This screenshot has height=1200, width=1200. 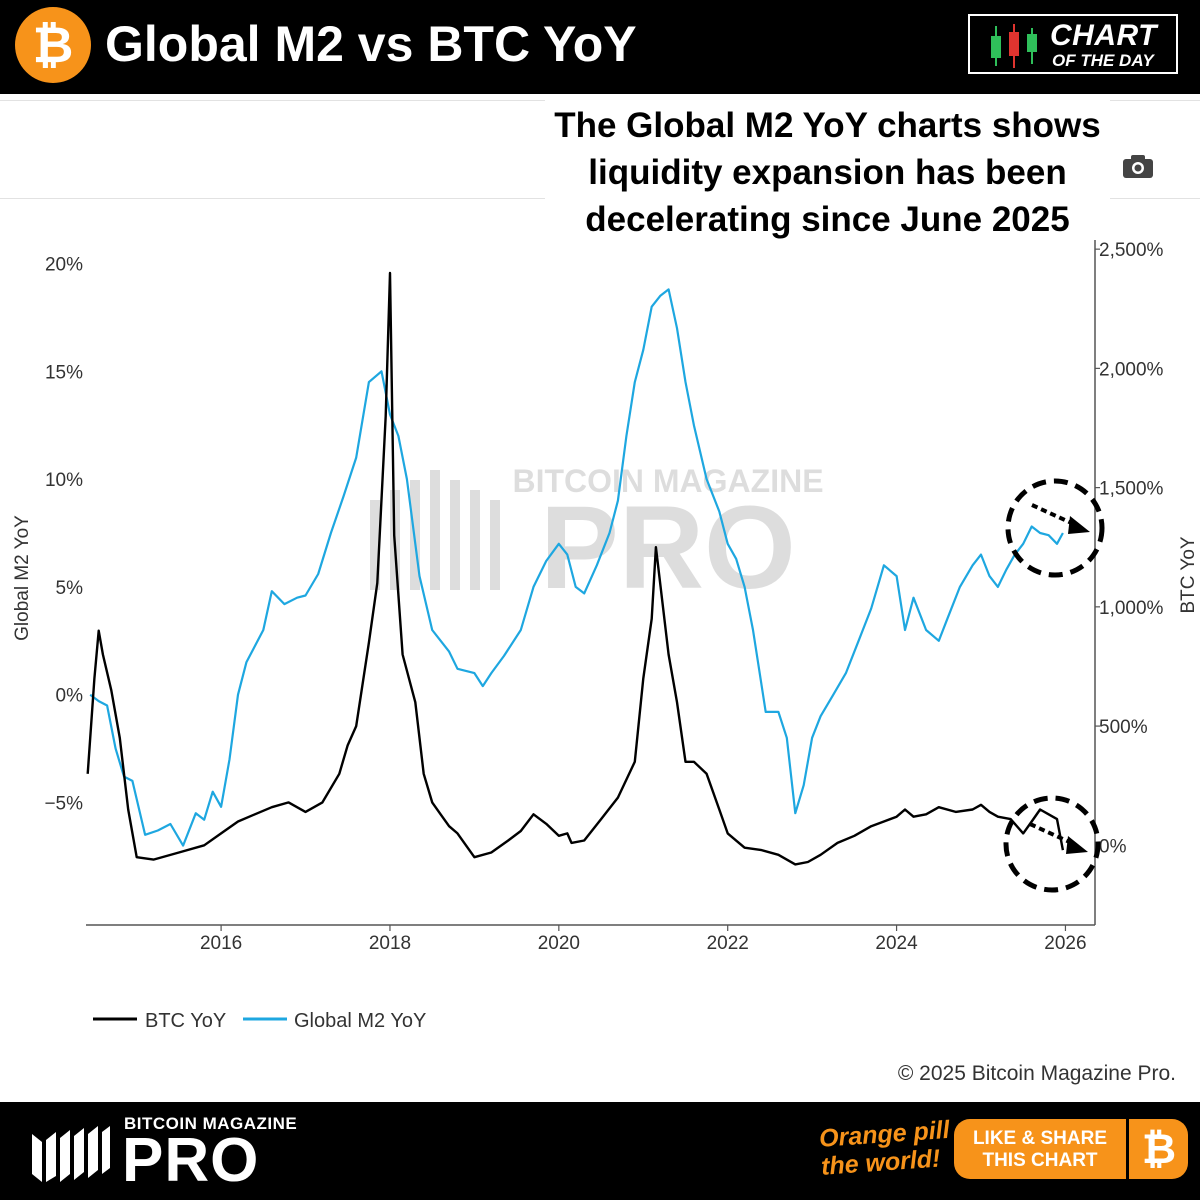 I want to click on left-tick-label: −5%, so click(x=63, y=803).